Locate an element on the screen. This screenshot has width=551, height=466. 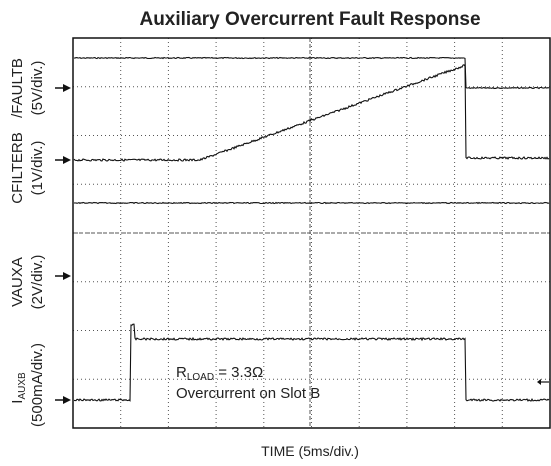
channel-name: VAUXA is located at coordinates (17, 282).